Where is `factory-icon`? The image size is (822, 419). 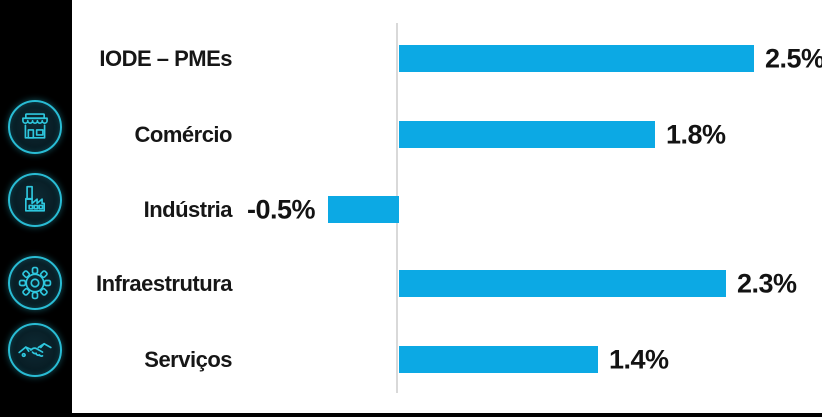 factory-icon is located at coordinates (35, 200).